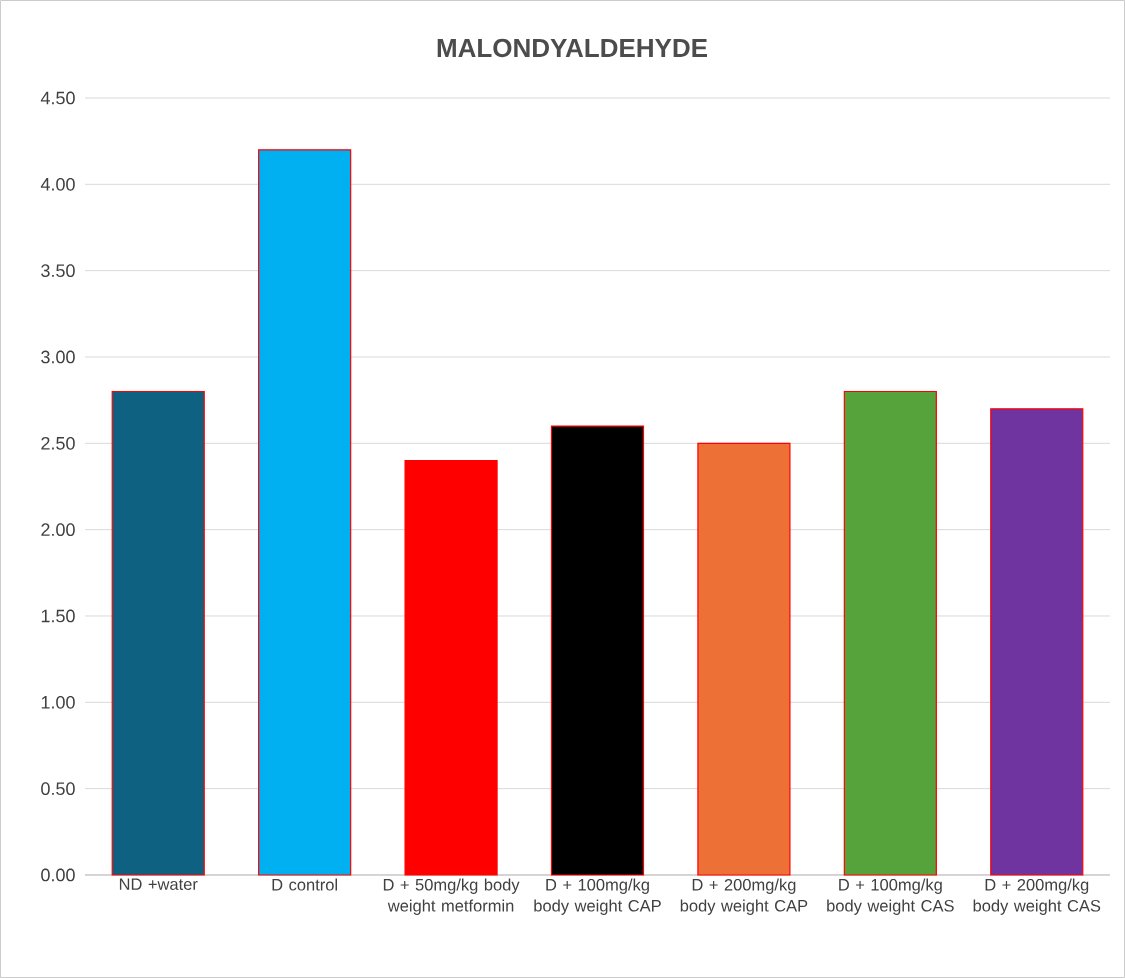 This screenshot has width=1125, height=978. I want to click on x-tick-label: ND +water, so click(158, 884).